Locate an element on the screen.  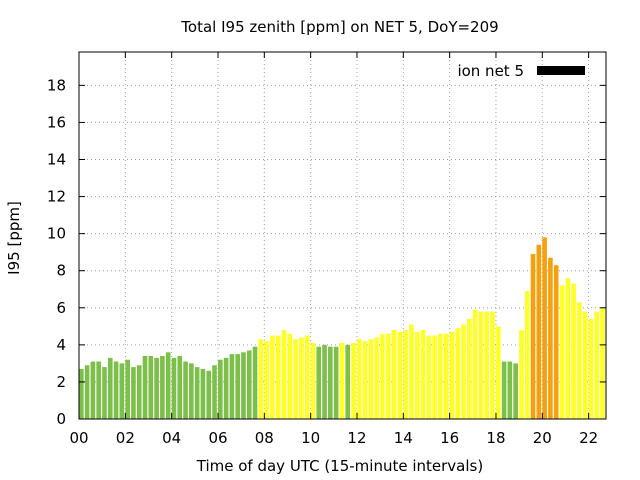
chart-title: Total I95 zenith [ppm] on NET 5, DoY=209 is located at coordinates (339, 27).